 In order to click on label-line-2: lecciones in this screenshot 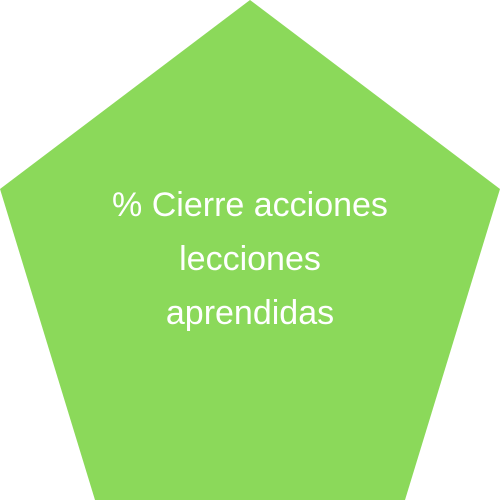, I will do `click(250, 259)`.